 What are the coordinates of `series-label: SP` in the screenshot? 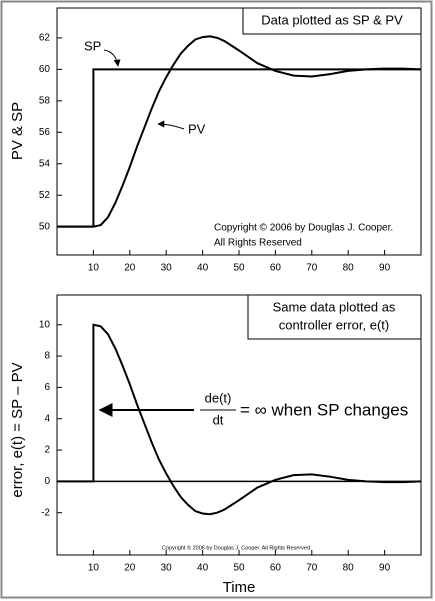 It's located at (92, 45).